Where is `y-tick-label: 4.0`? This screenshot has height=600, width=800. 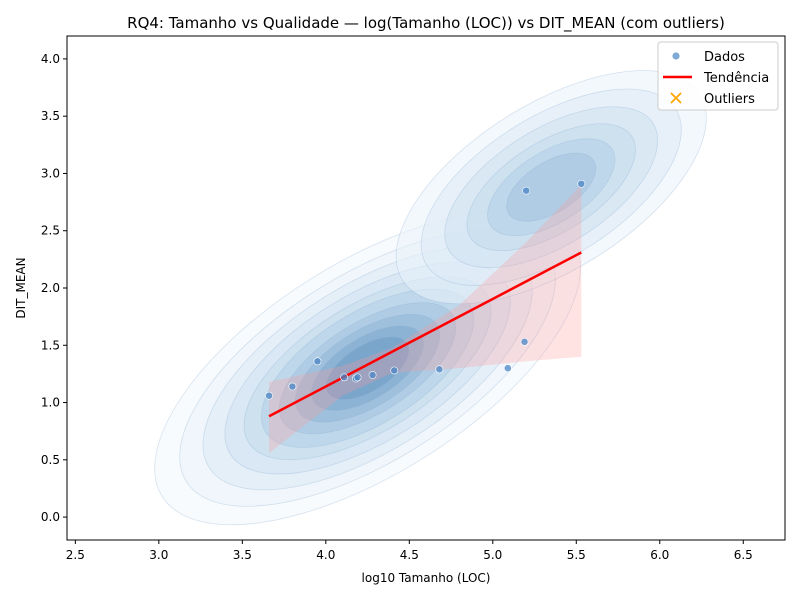
y-tick-label: 4.0 is located at coordinates (50, 59).